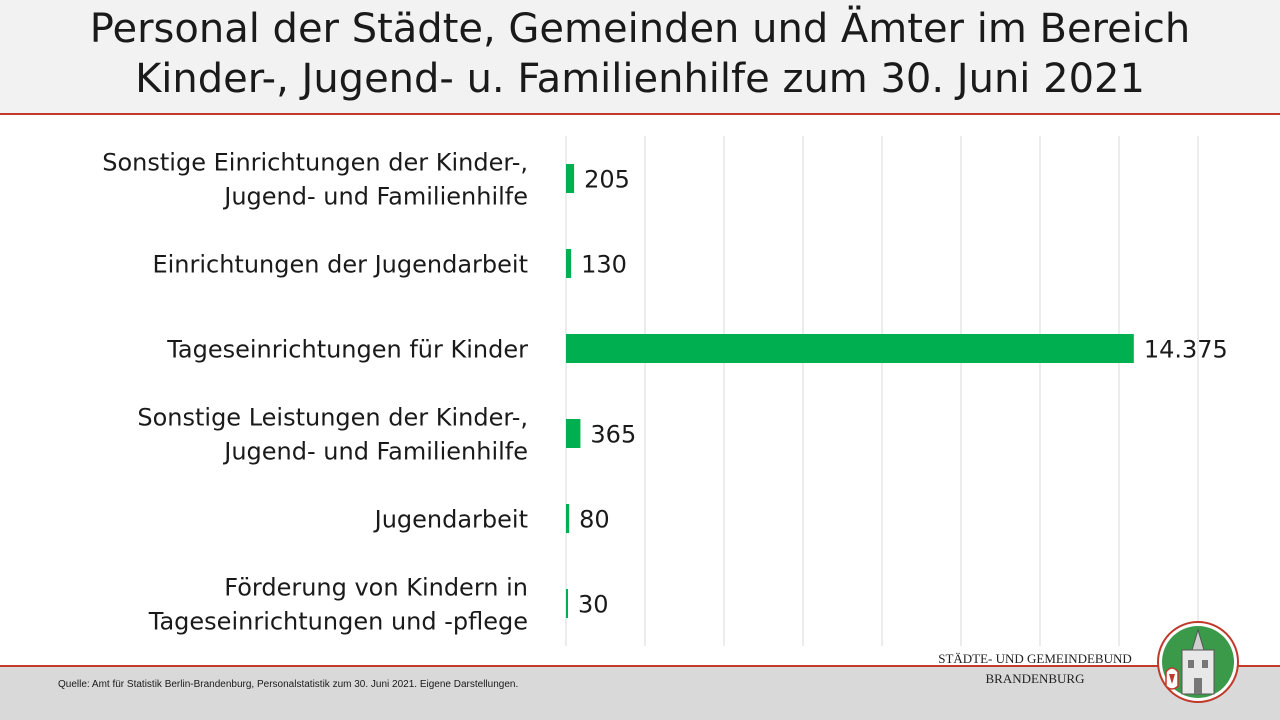  What do you see at coordinates (1186, 350) in the screenshot?
I see `data-label: 14.375` at bounding box center [1186, 350].